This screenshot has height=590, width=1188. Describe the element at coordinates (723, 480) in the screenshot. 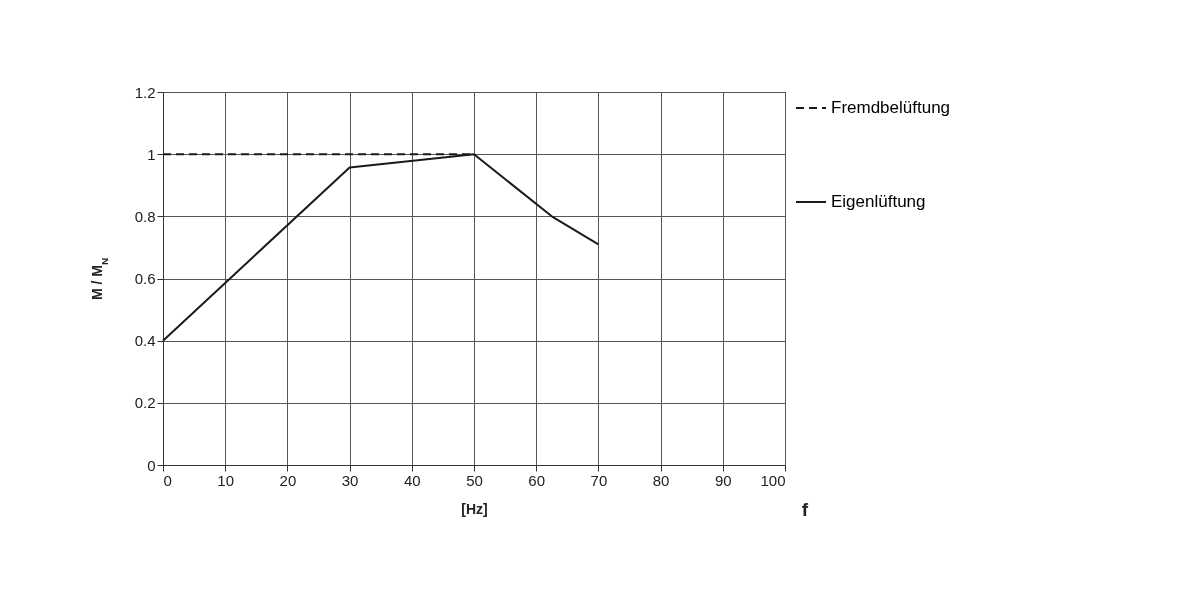

I see `x-tick-label: 90` at that location.